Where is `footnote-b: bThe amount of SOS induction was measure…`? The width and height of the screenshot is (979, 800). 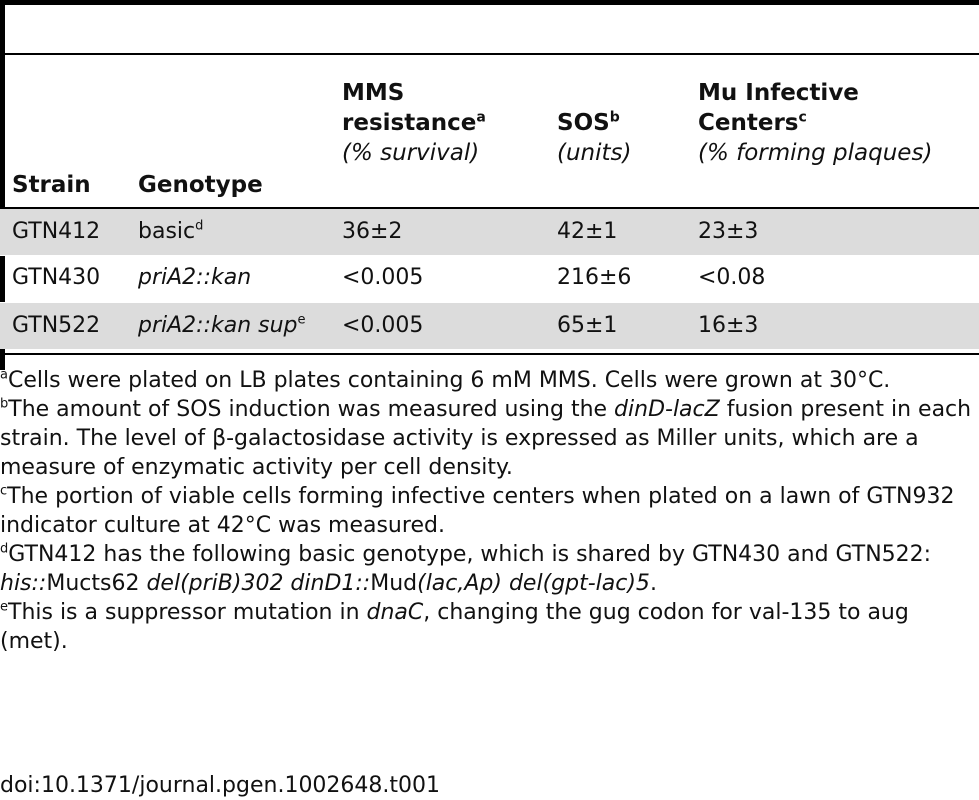 footnote-b: bThe amount of SOS induction was measure… is located at coordinates (489, 438).